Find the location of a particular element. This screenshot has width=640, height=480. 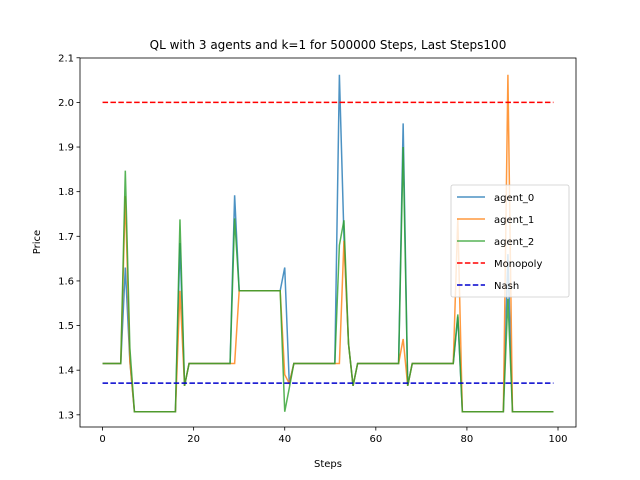

legend-label-monopoly: Monopoly is located at coordinates (518, 264).